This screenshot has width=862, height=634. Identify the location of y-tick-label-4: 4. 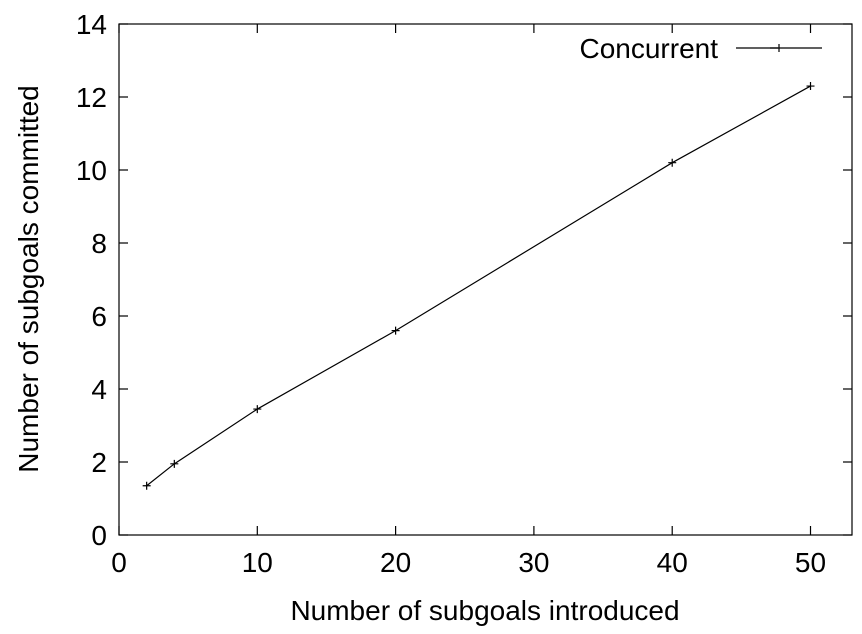
(99, 389).